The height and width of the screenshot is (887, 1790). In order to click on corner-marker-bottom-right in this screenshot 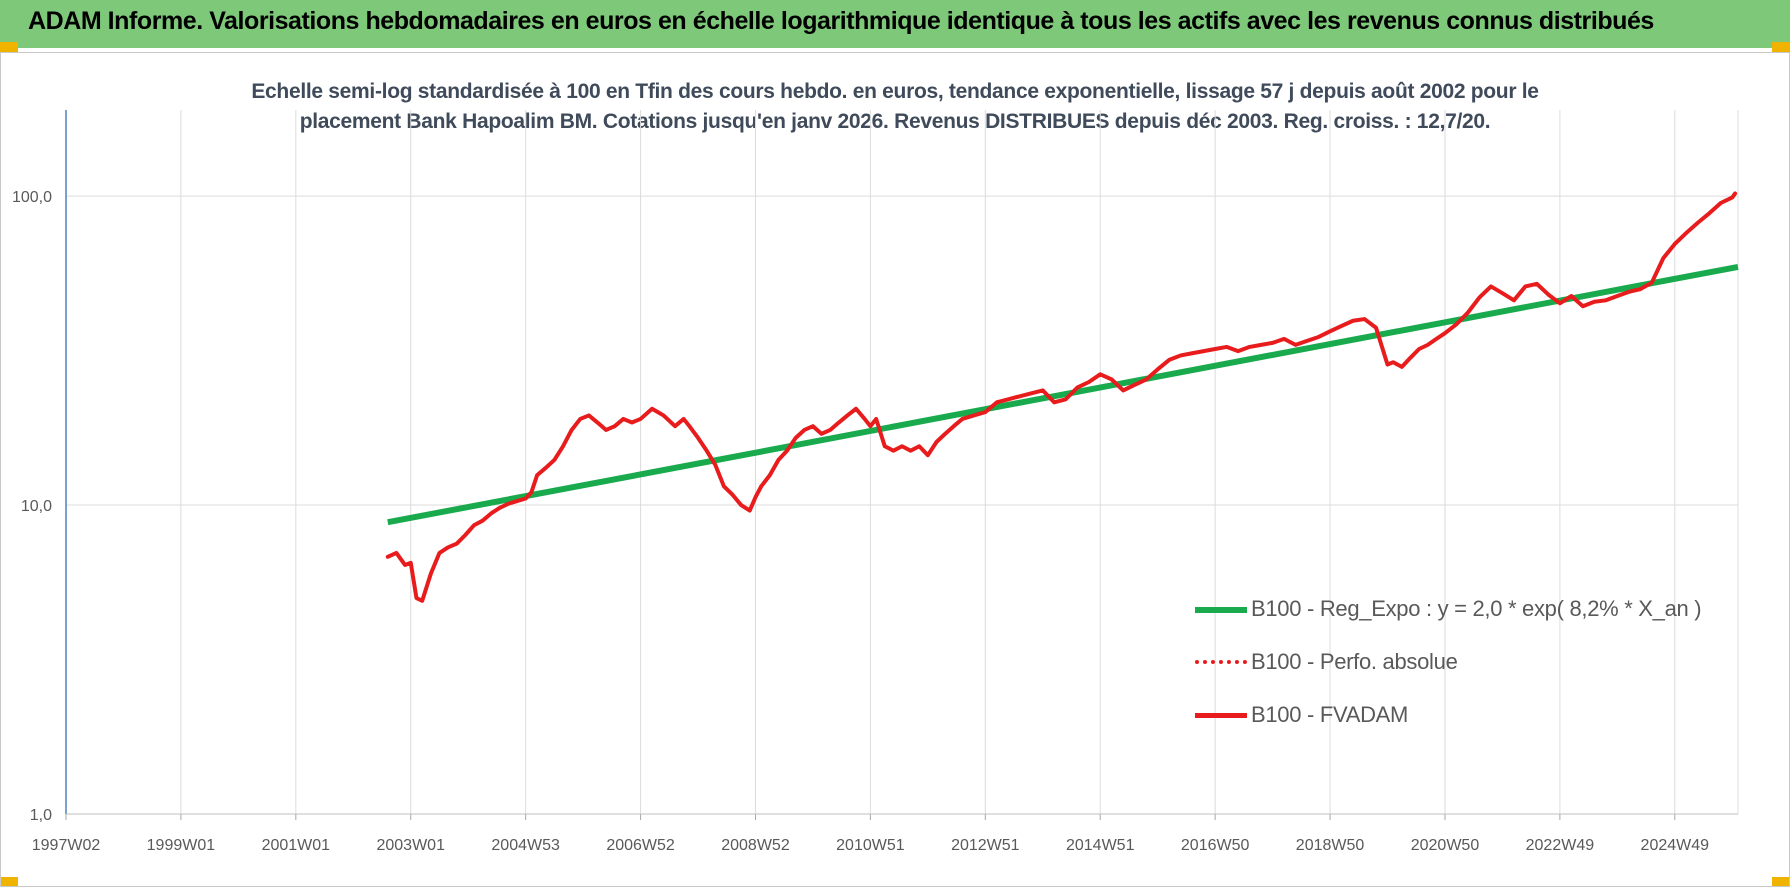, I will do `click(1781, 882)`.